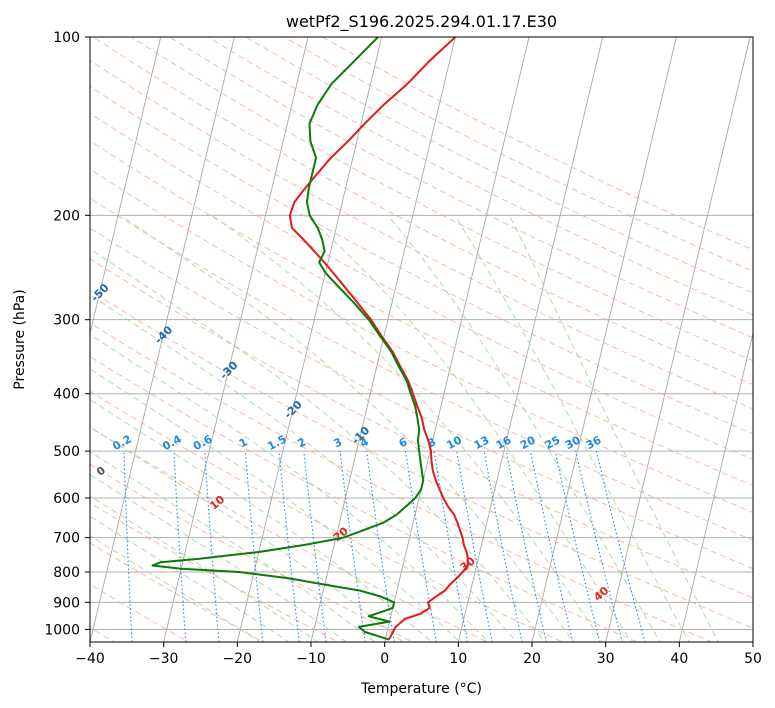 This screenshot has width=775, height=708. What do you see at coordinates (679, 659) in the screenshot?
I see `x-tick-label: 40` at bounding box center [679, 659].